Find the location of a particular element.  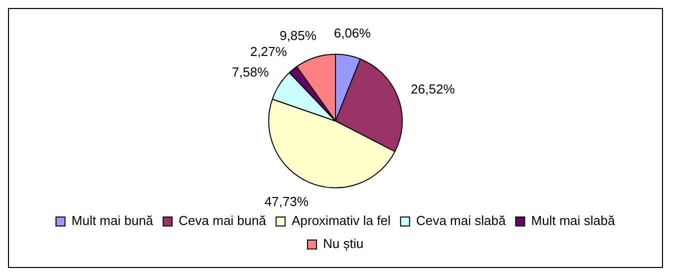

legend-label: Aproximativ la fel is located at coordinates (341, 220).